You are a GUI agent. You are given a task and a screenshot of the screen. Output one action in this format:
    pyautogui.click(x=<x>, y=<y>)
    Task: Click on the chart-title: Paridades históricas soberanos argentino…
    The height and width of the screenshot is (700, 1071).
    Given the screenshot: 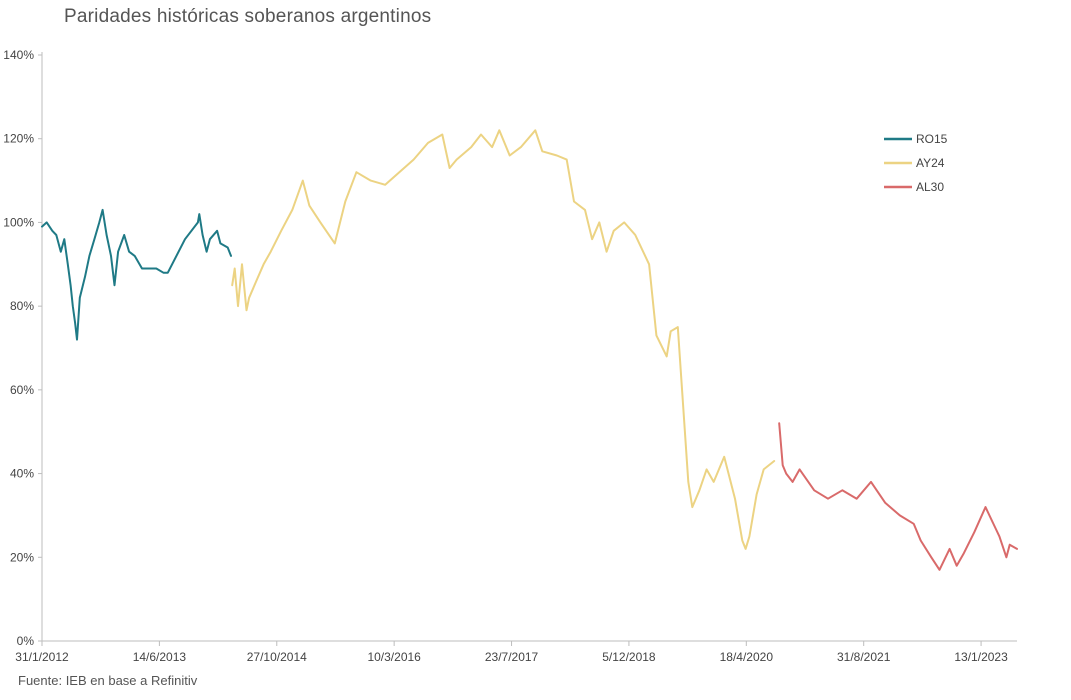 What is the action you would take?
    pyautogui.click(x=248, y=16)
    